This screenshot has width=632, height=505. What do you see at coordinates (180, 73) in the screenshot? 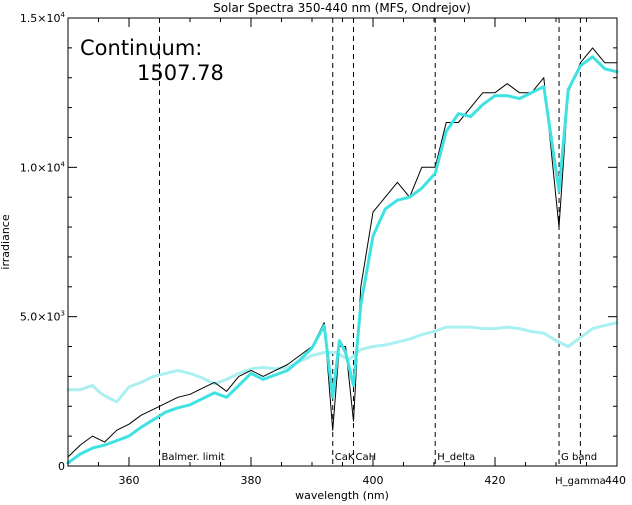
I see `continuum-value: 1507.78` at bounding box center [180, 73].